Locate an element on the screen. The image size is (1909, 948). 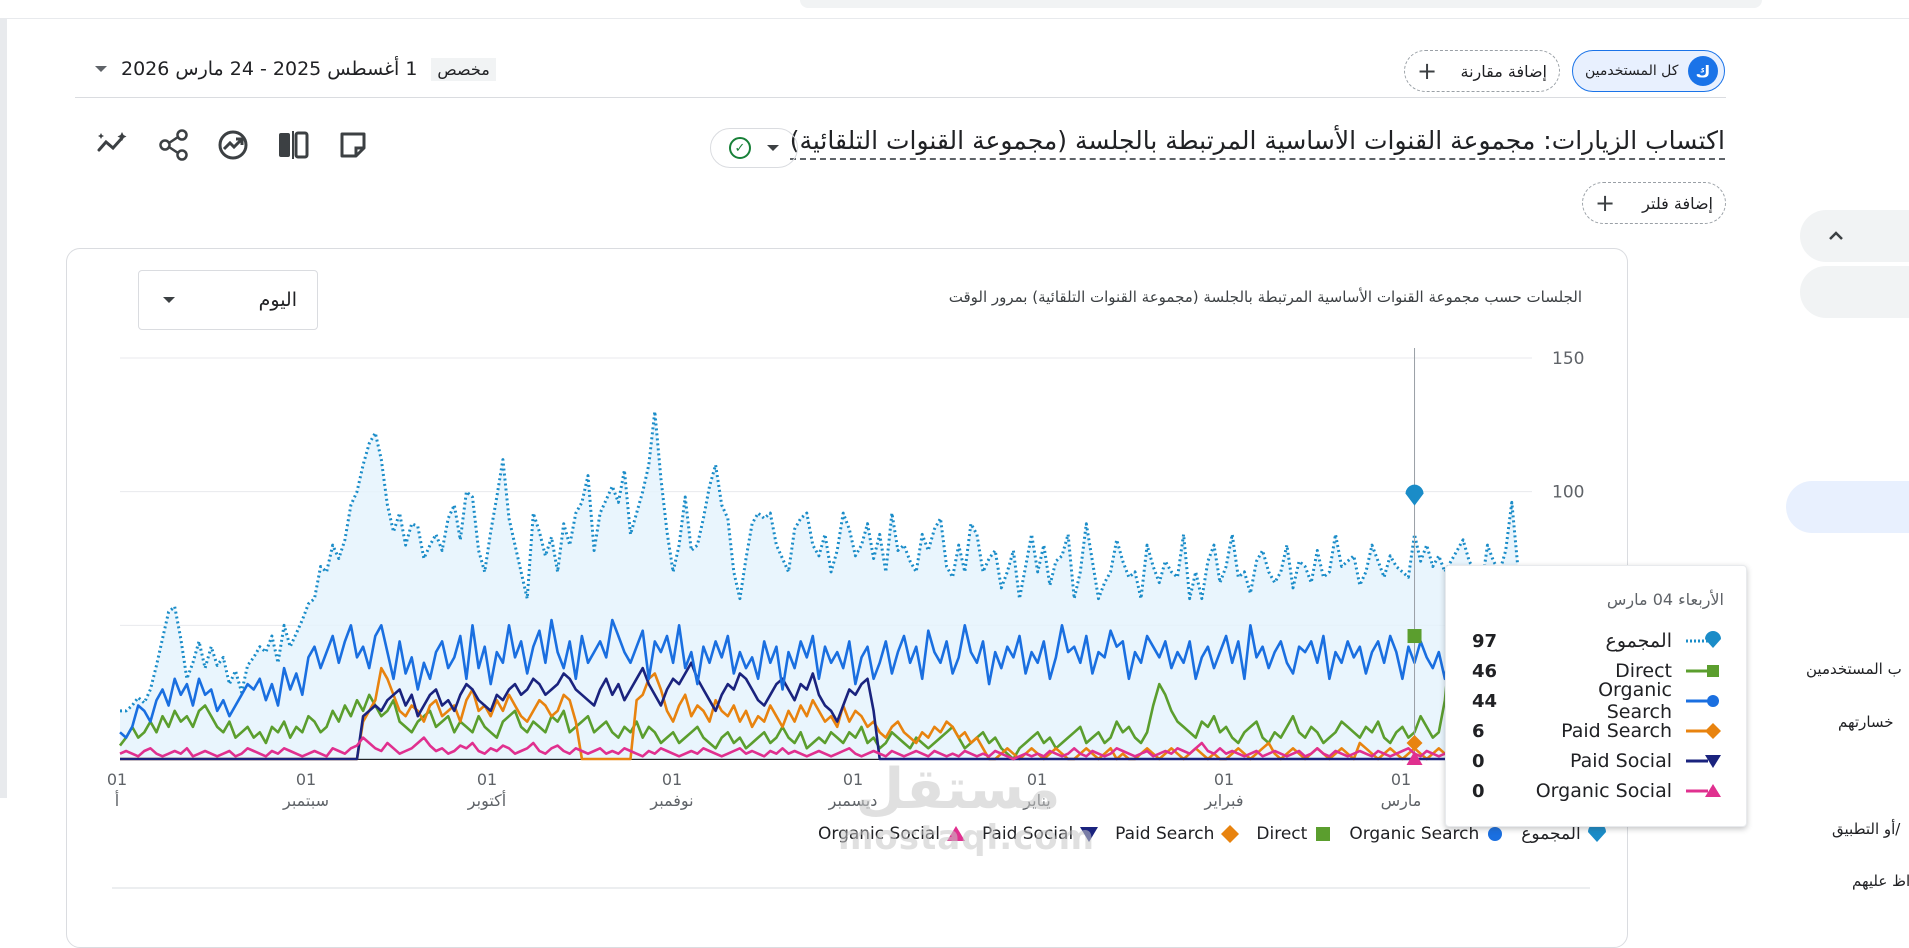
x-tick-month: فبراير is located at coordinates (1223, 801).